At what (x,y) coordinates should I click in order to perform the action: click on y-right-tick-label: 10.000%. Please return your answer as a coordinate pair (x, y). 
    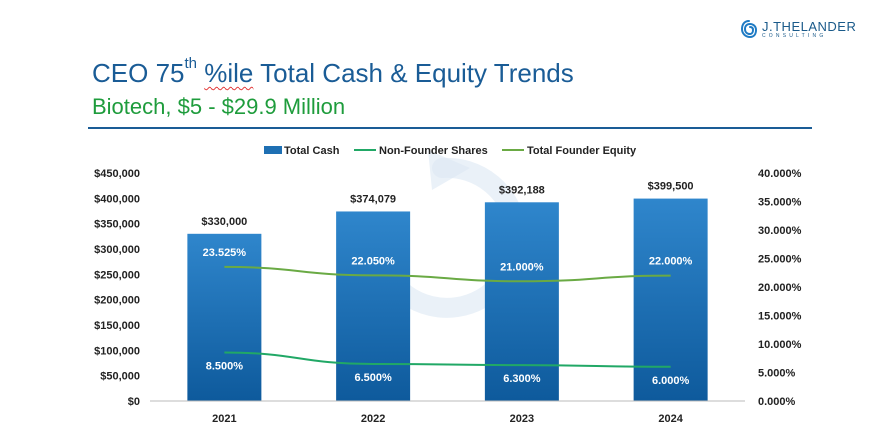
    Looking at the image, I should click on (780, 345).